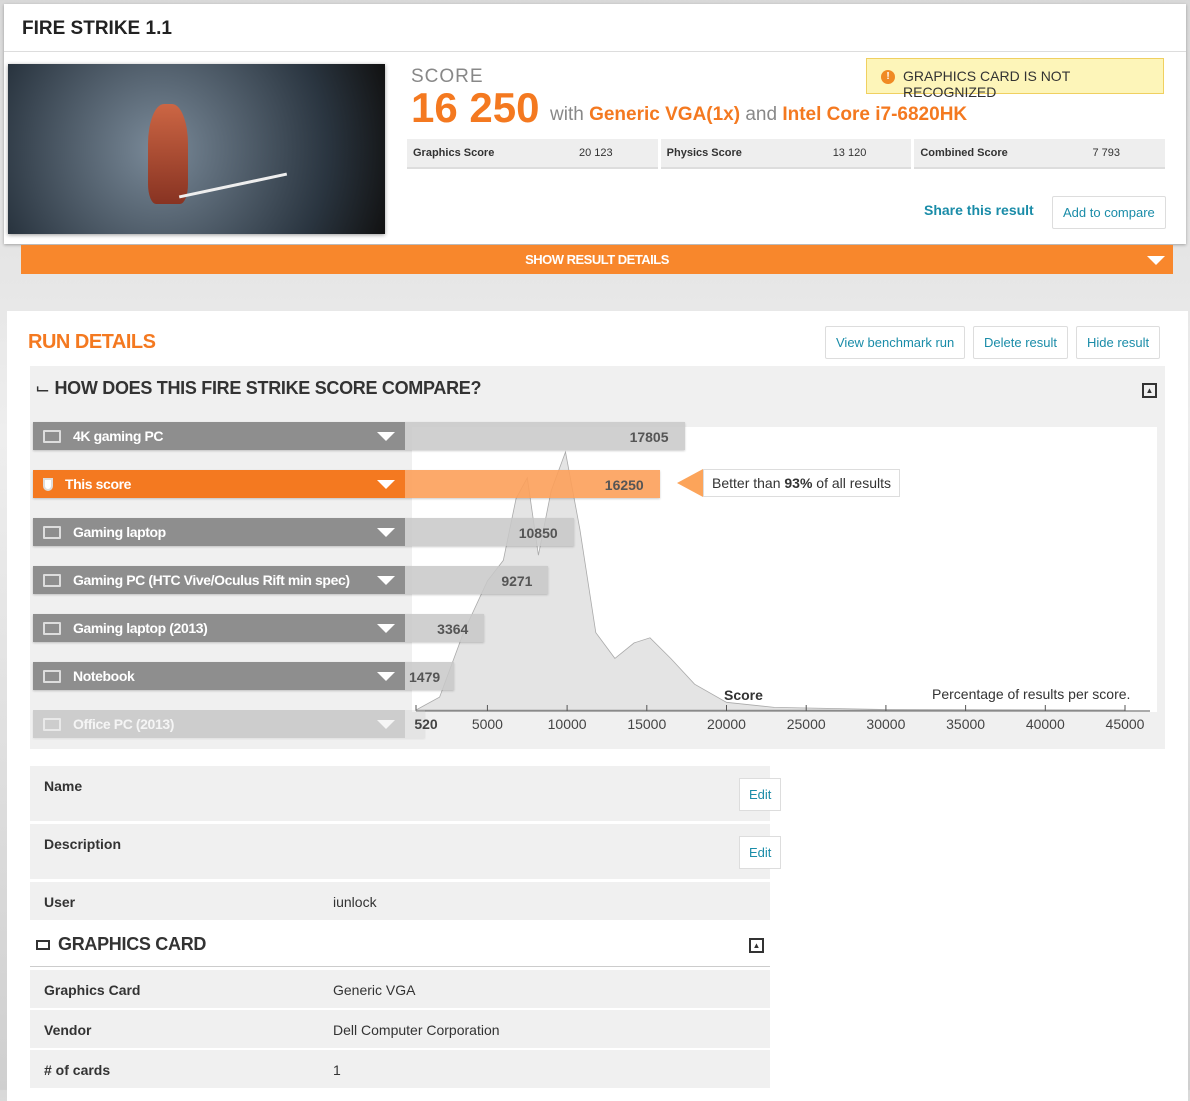 Image resolution: width=1190 pixels, height=1101 pixels. I want to click on reference-dropdown: Gaming laptop, so click(219, 532).